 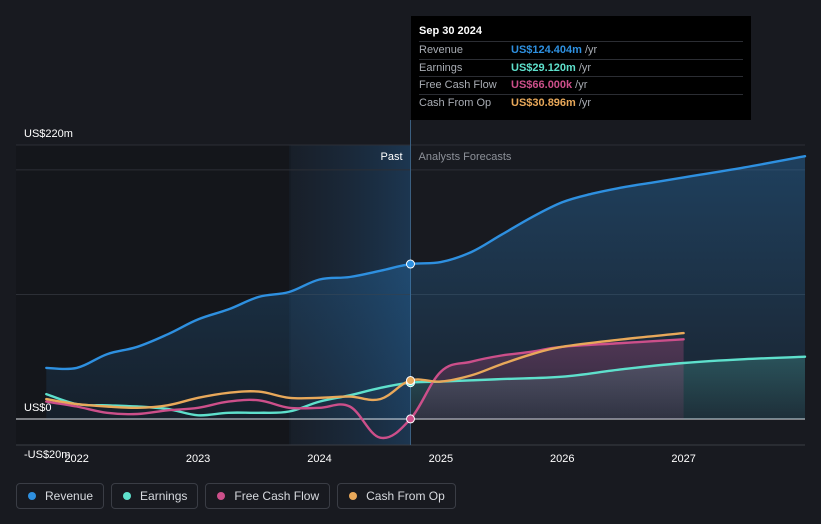 What do you see at coordinates (542, 85) in the screenshot?
I see `tooltip-value: US$66.000k` at bounding box center [542, 85].